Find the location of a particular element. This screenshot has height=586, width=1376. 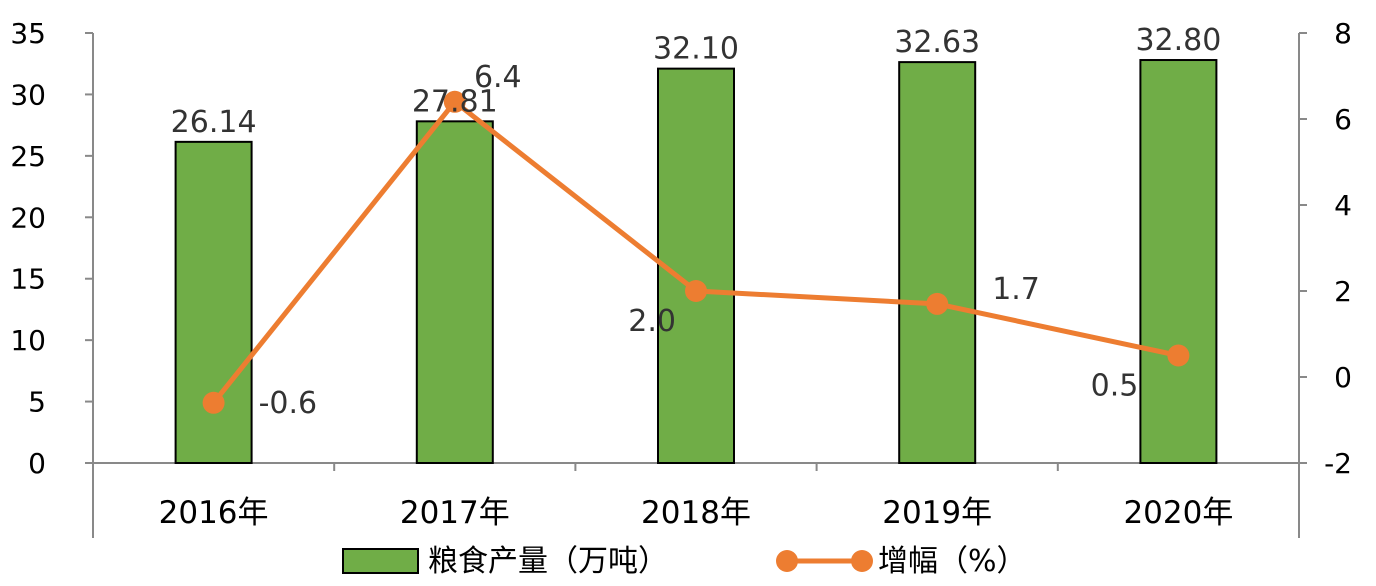

category-label: 2020年 is located at coordinates (1178, 513).